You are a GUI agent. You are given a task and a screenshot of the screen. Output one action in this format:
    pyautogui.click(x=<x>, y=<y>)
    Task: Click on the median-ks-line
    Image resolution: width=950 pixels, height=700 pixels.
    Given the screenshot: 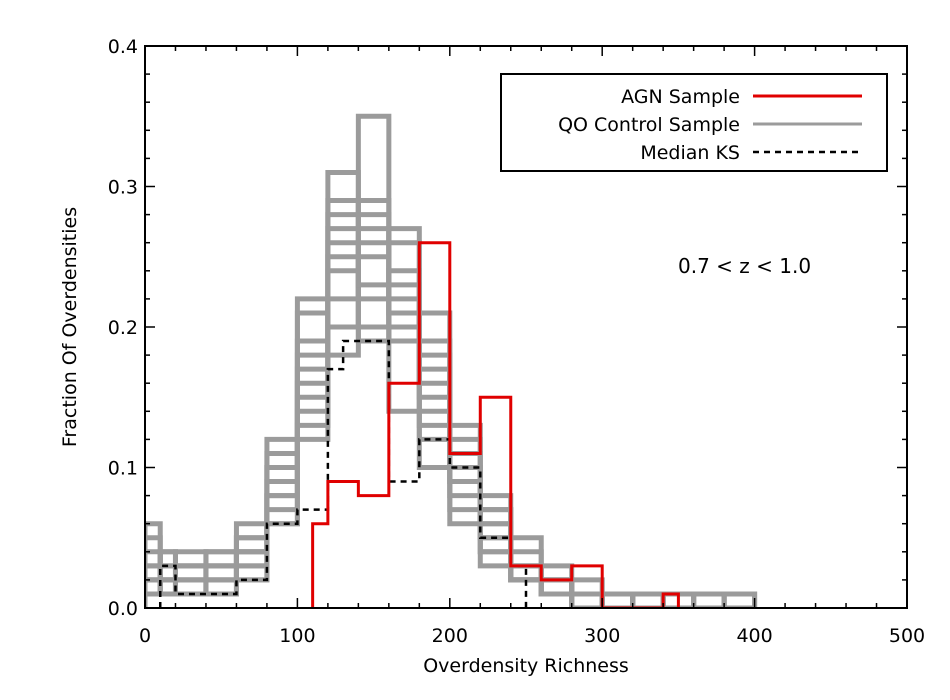 What is the action you would take?
    pyautogui.click(x=343, y=473)
    